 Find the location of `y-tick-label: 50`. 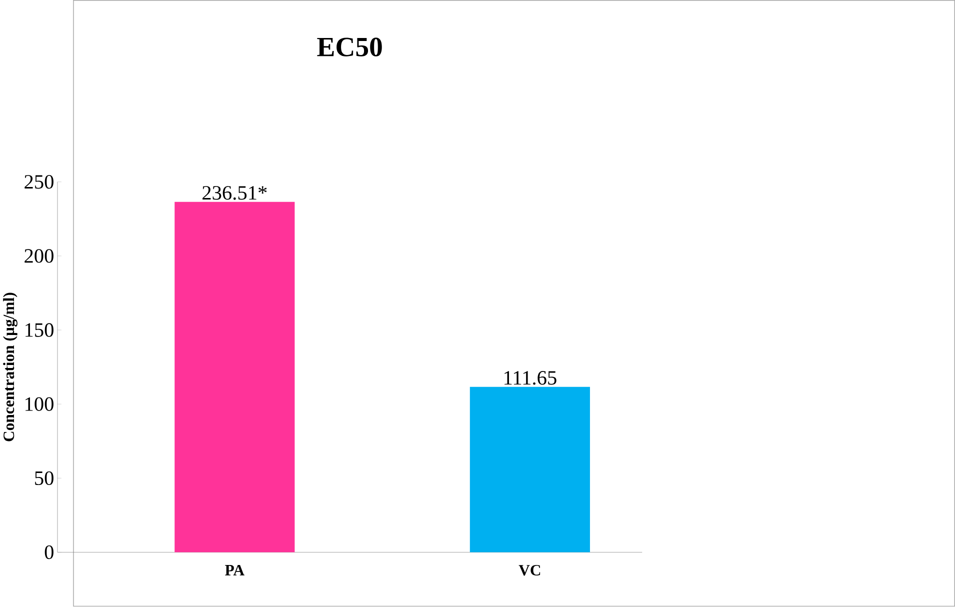

y-tick-label: 50 is located at coordinates (44, 478).